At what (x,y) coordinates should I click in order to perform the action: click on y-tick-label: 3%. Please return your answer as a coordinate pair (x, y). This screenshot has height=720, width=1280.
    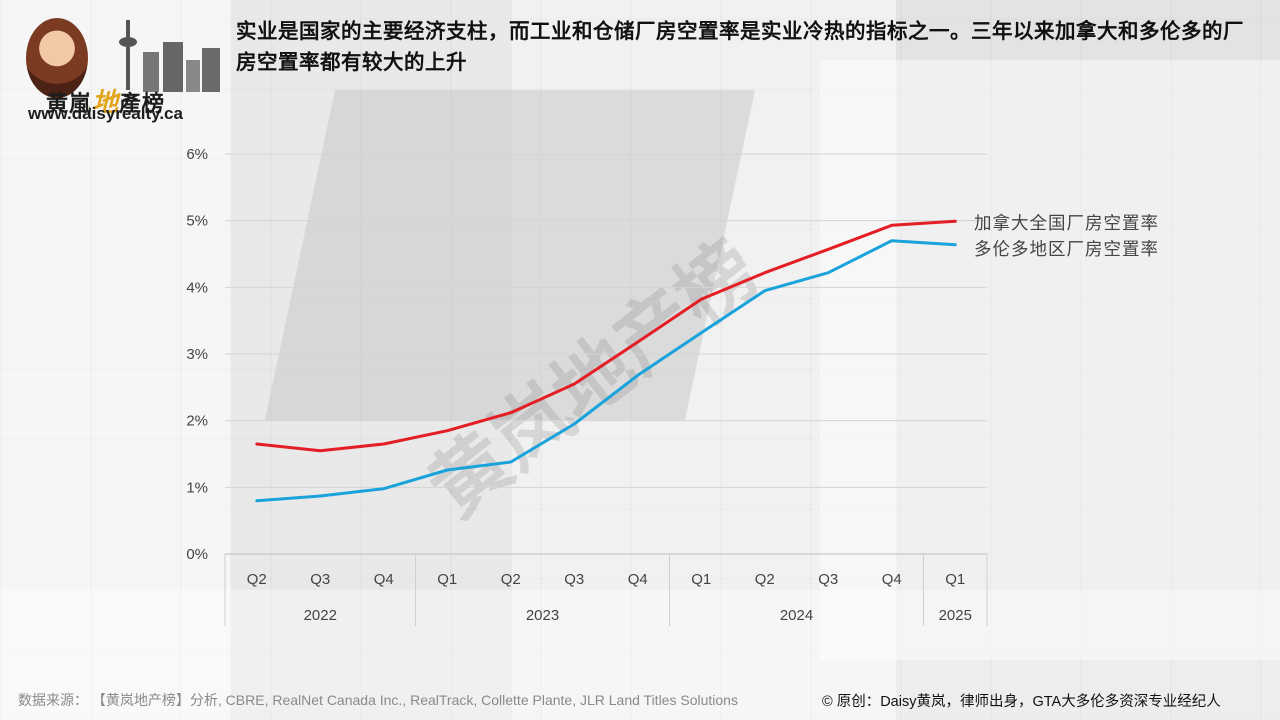
    Looking at the image, I should click on (197, 354).